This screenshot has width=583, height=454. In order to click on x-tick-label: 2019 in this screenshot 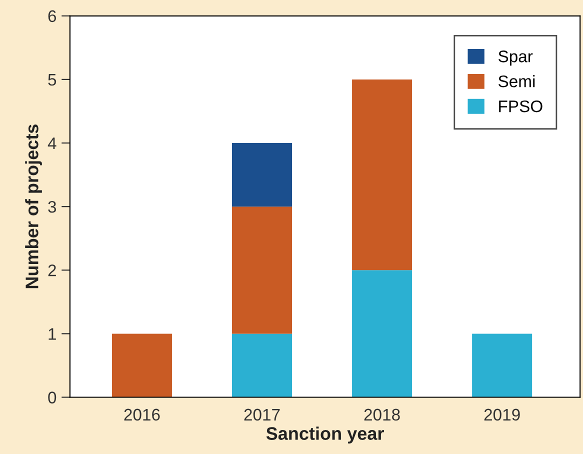, I will do `click(502, 414)`.